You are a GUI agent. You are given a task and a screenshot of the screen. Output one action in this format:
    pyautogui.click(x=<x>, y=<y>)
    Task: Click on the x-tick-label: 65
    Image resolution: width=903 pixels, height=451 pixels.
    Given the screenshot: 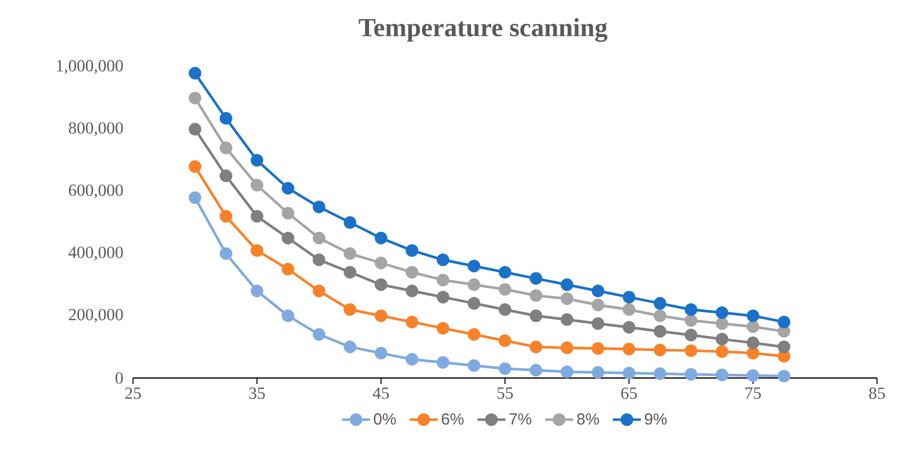 What is the action you would take?
    pyautogui.click(x=629, y=393)
    